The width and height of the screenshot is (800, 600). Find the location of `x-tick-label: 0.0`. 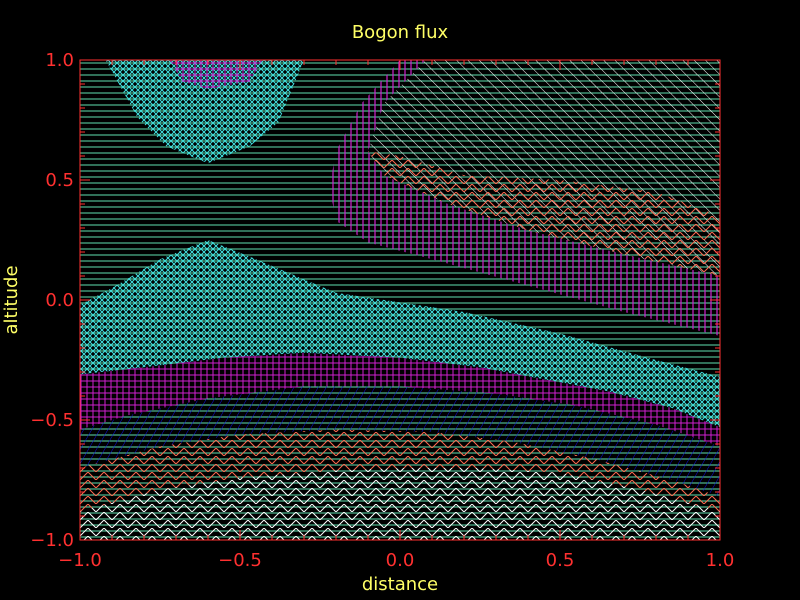

x-tick-label: 0.0 is located at coordinates (400, 560).